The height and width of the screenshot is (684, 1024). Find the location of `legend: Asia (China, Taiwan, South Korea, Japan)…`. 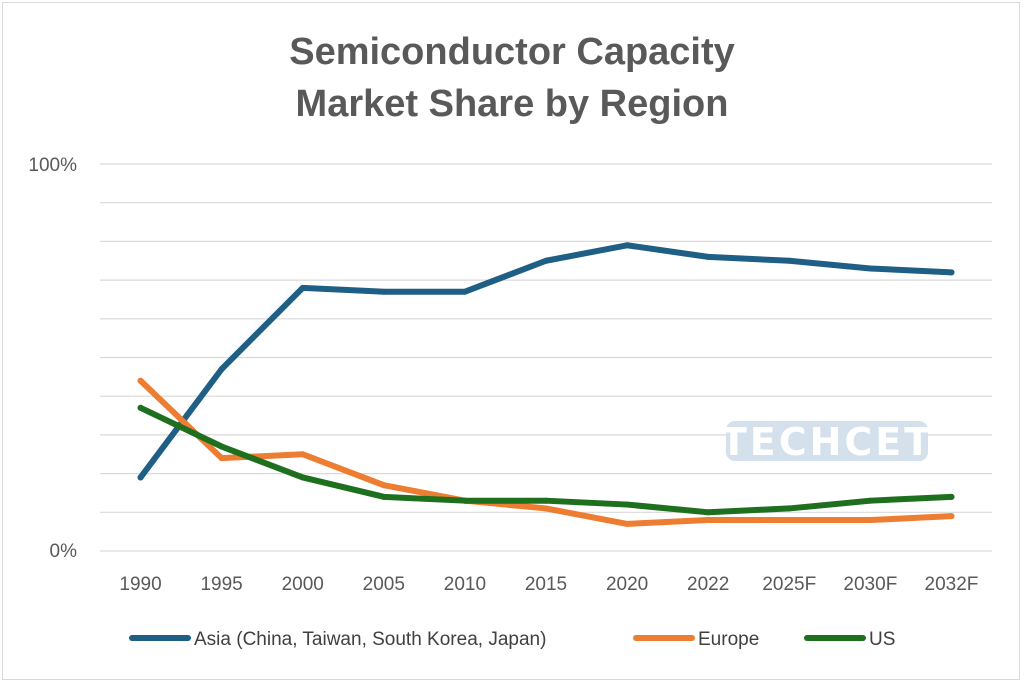

legend: Asia (China, Taiwan, South Korea, Japan)… is located at coordinates (512, 639).